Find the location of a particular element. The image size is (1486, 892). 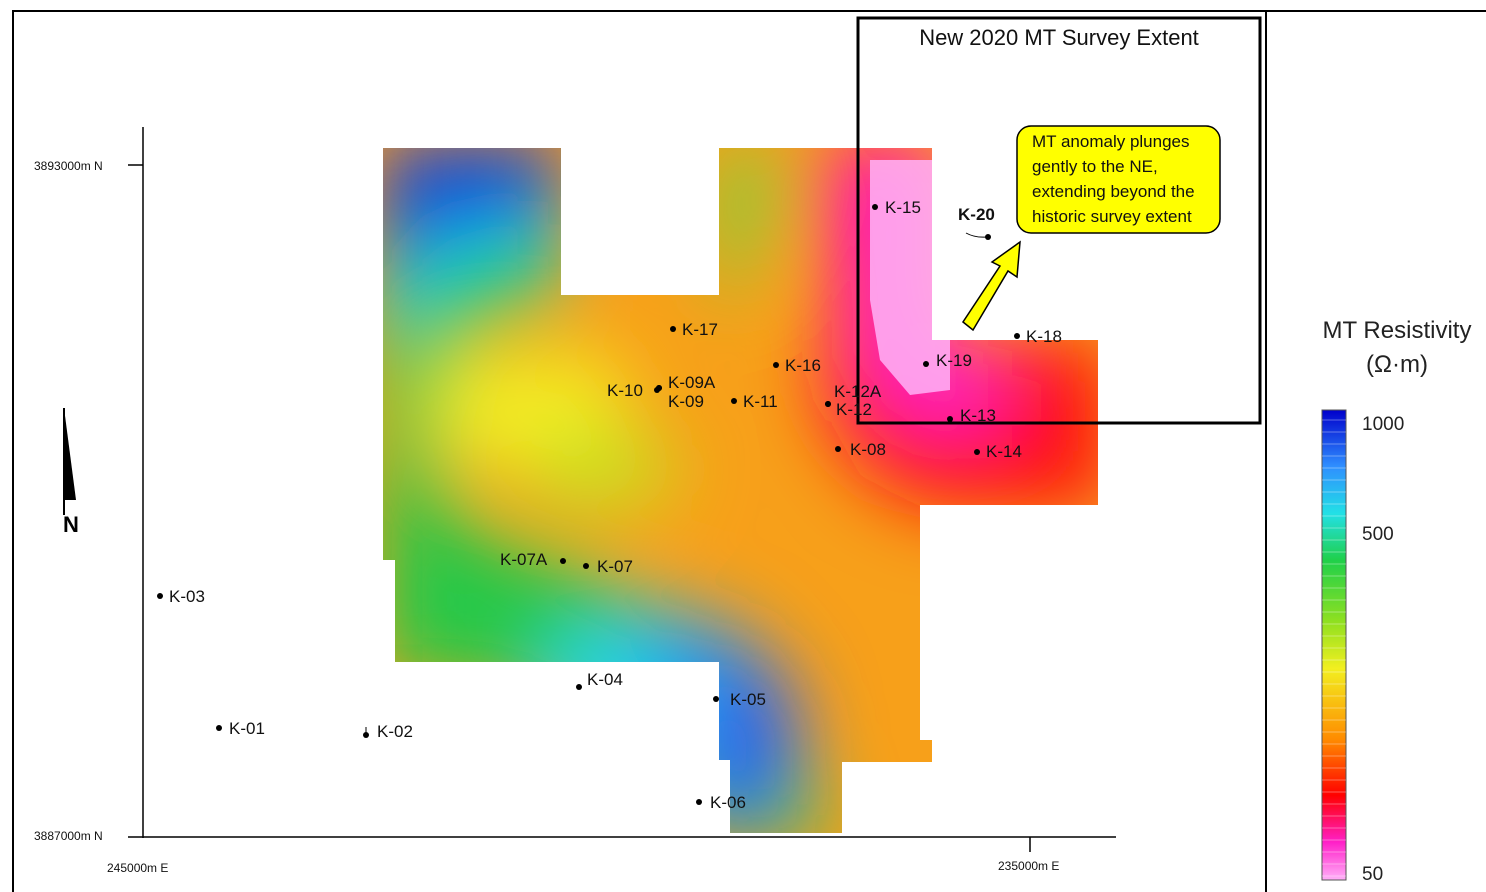

svg-text: MT anomaly plunges is located at coordinates (1111, 141).